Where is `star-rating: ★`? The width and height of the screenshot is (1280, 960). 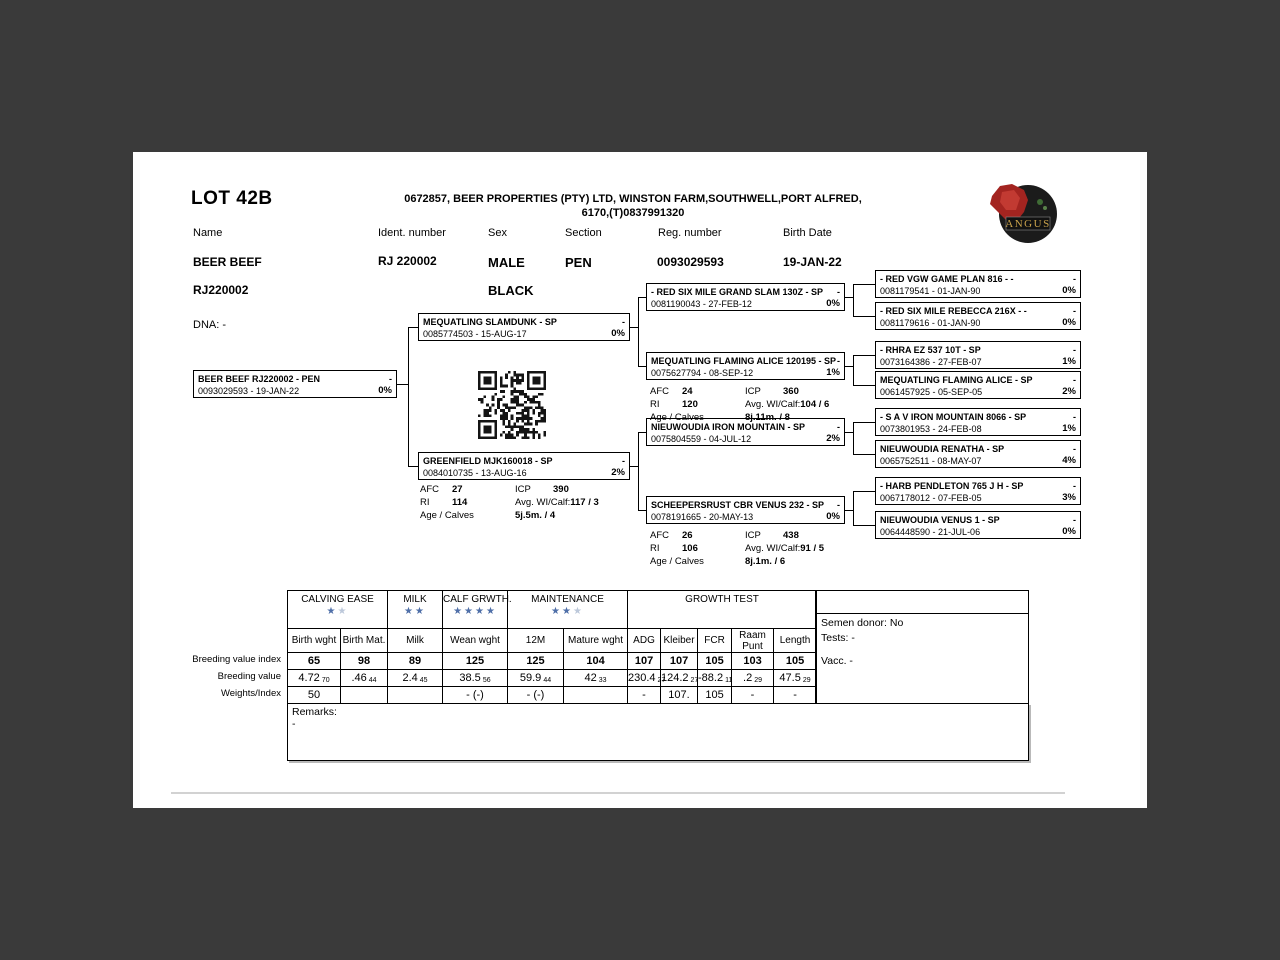 star-rating: ★ is located at coordinates (332, 611).